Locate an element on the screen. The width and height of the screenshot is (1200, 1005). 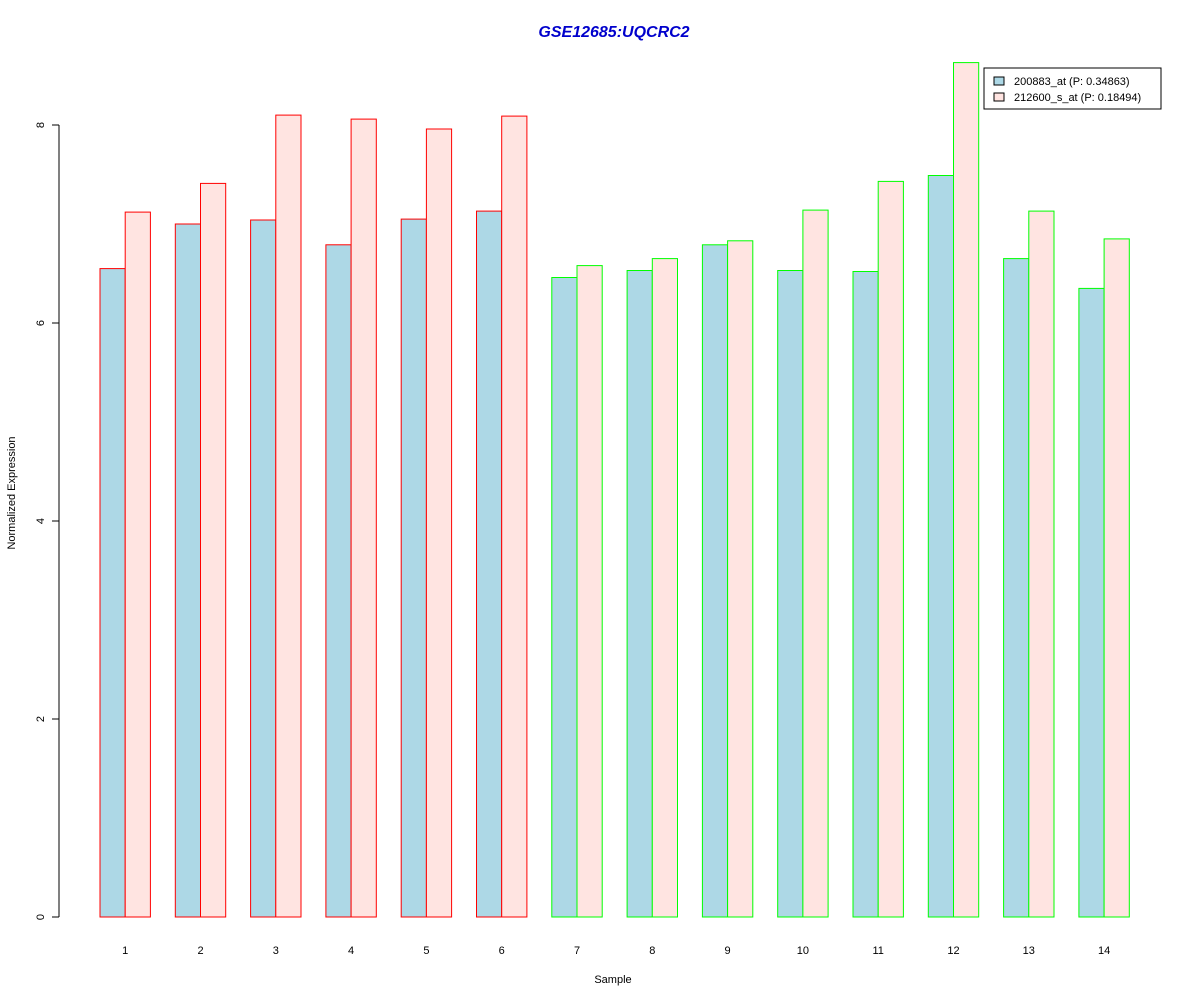
x-tick-label: 10 is located at coordinates (803, 951).